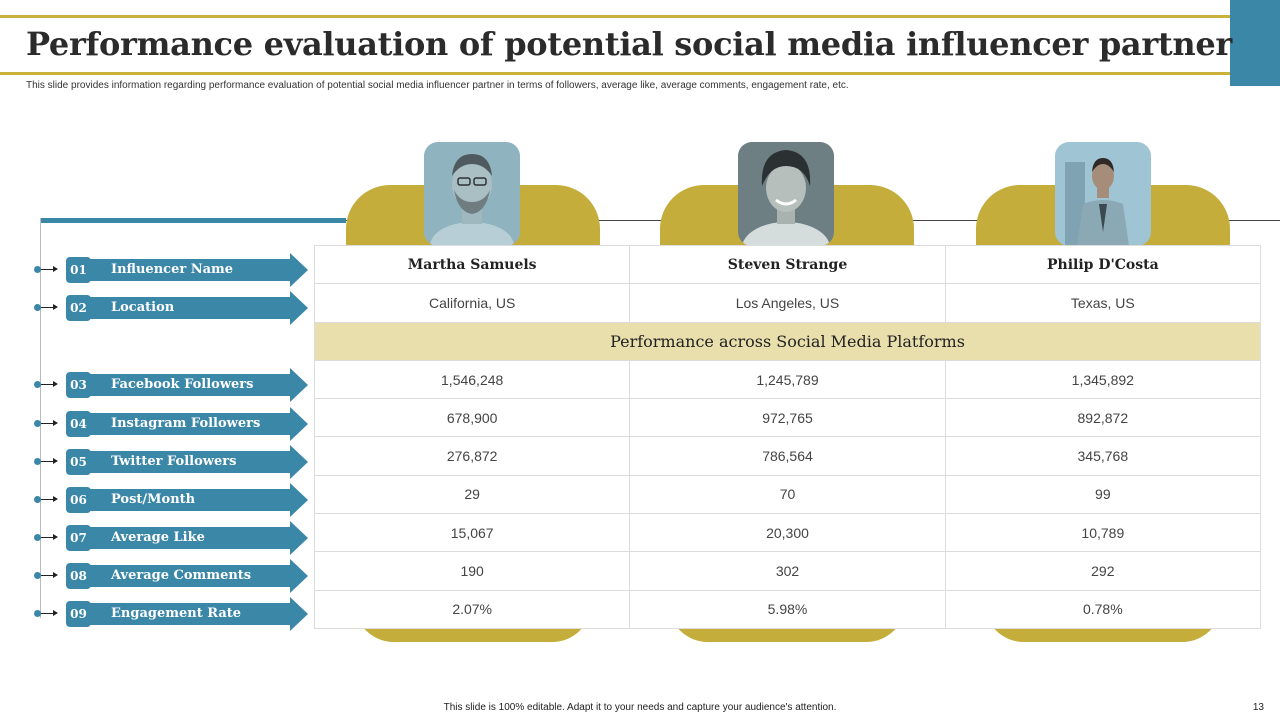  Describe the element at coordinates (472, 456) in the screenshot. I see `stat-cell: 276,872` at that location.